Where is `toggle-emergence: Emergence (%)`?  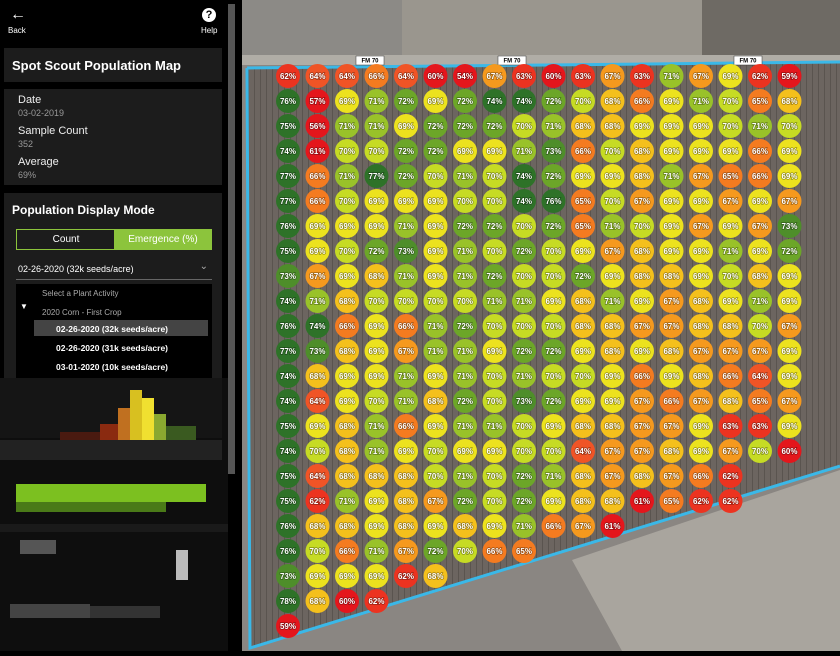 toggle-emergence: Emergence (%) is located at coordinates (163, 239).